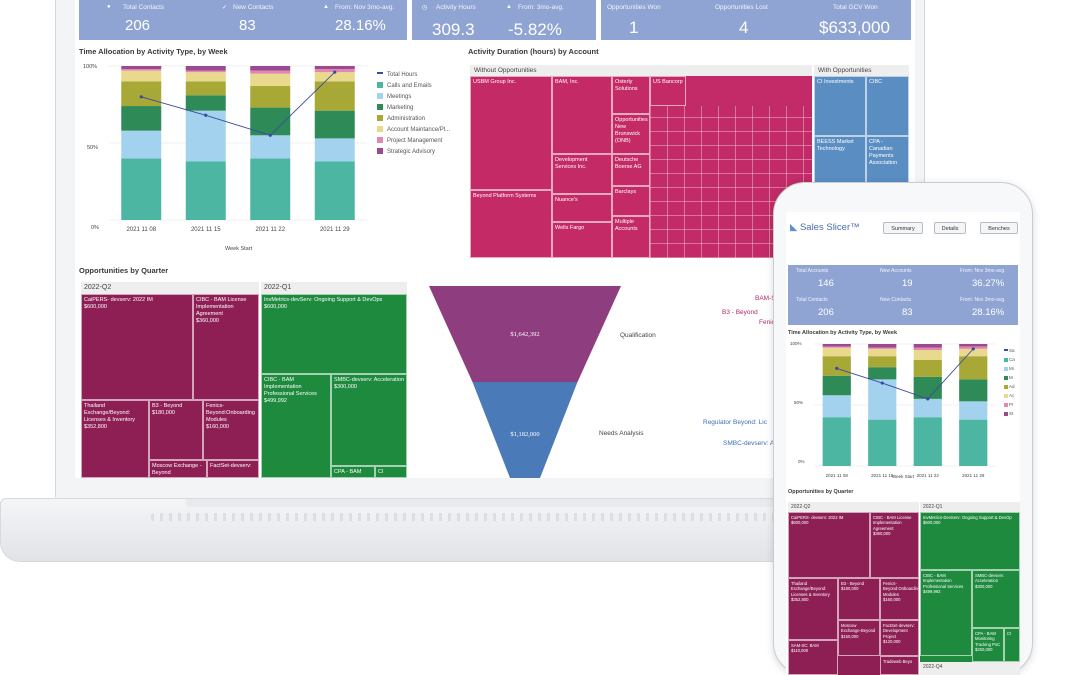 The height and width of the screenshot is (675, 1080). What do you see at coordinates (582, 208) in the screenshot?
I see `treemap-cell: Nuance's` at bounding box center [582, 208].